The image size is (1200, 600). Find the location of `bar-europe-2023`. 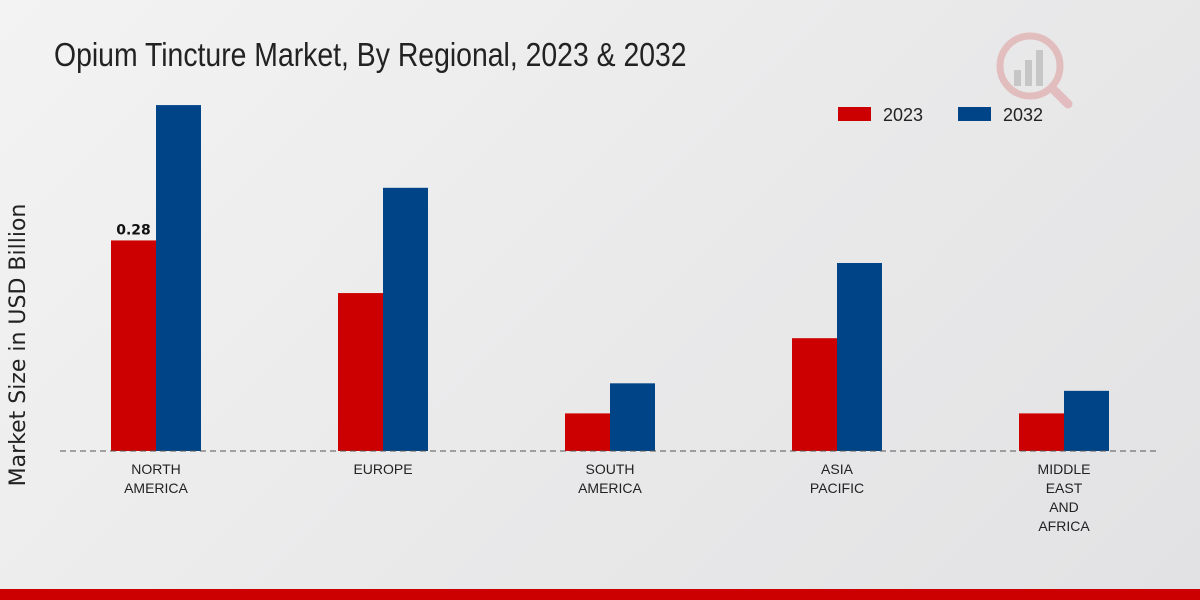

bar-europe-2023 is located at coordinates (360, 372).